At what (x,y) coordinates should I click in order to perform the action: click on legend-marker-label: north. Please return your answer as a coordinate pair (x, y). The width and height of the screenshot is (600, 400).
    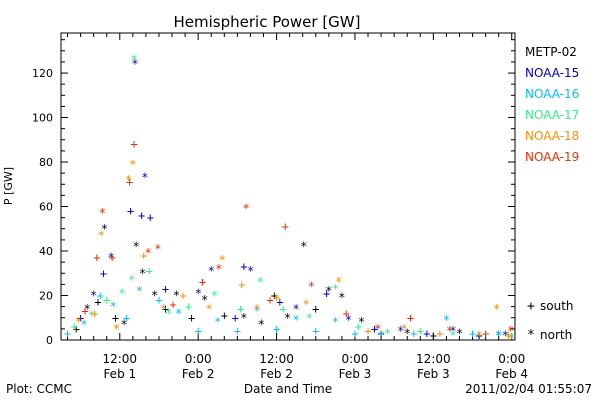
    Looking at the image, I should click on (556, 335).